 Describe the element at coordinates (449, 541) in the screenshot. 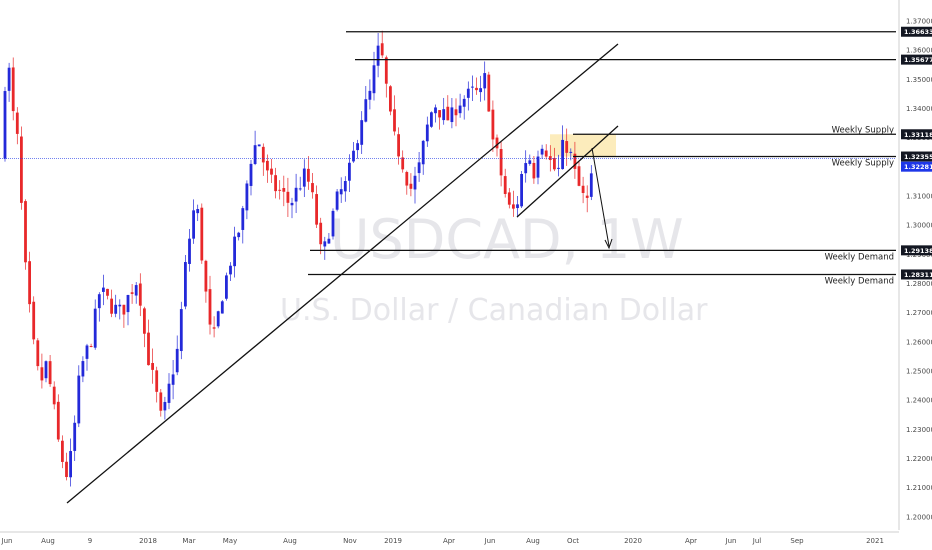

I see `time-tick-label: Apr` at that location.